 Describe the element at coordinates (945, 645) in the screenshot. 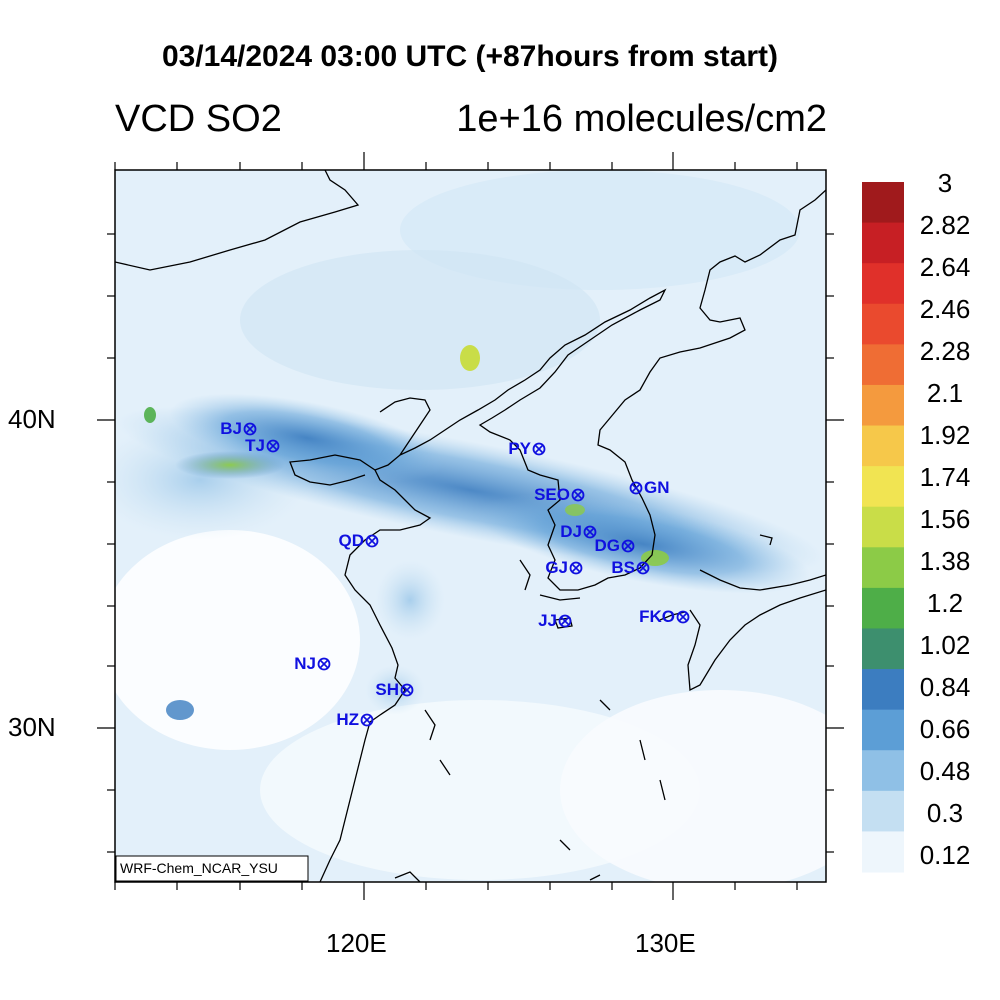

I see `colorbar-tick-label: 1.02` at that location.